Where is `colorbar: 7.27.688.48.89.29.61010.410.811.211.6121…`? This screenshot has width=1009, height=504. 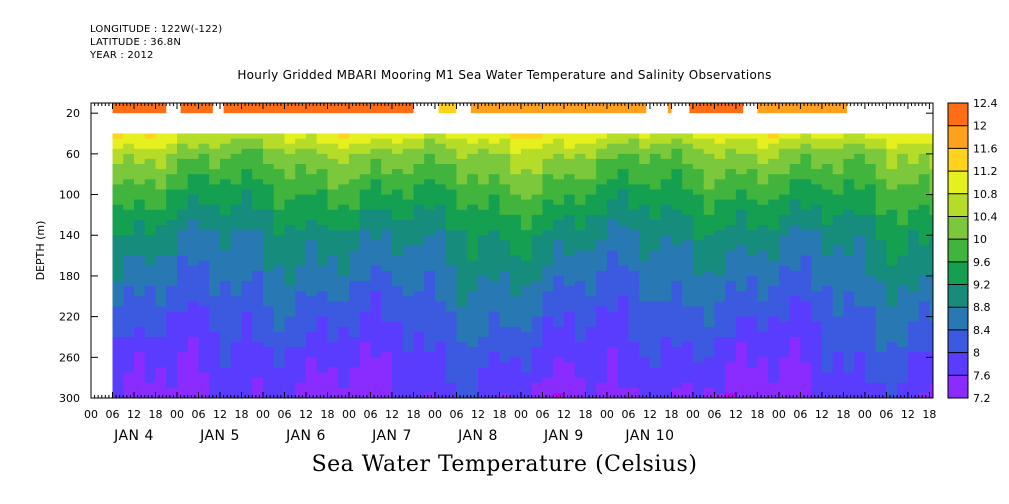
colorbar: 7.27.688.48.89.29.61010.410.811.211.6121… is located at coordinates (972, 251).